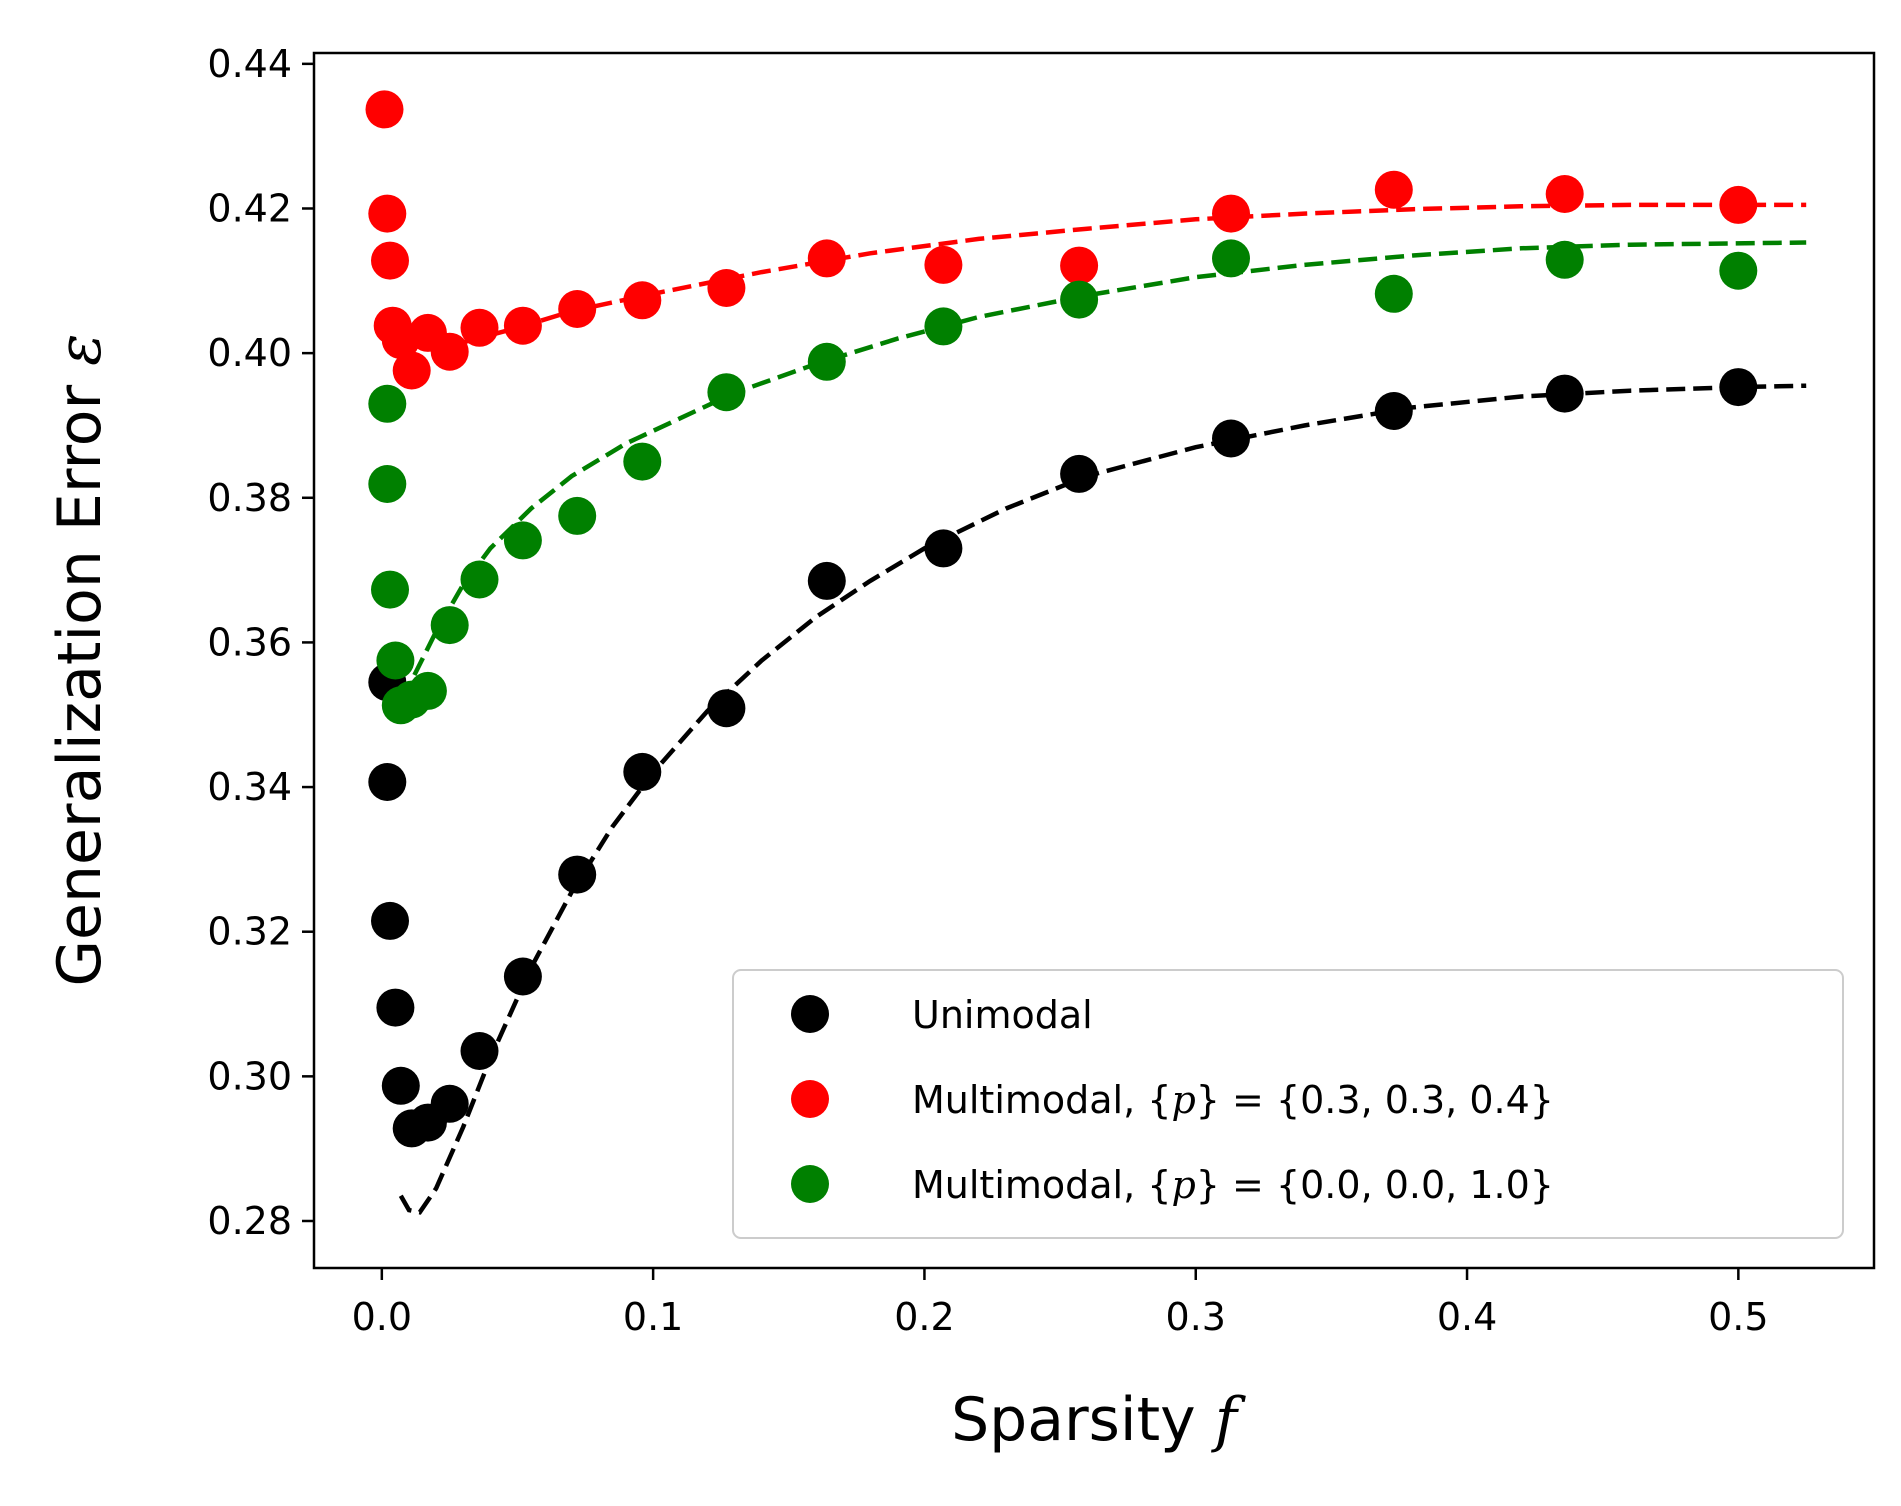 This screenshot has width=1901, height=1506. I want to click on y-tick-label: 0.36, so click(249, 642).